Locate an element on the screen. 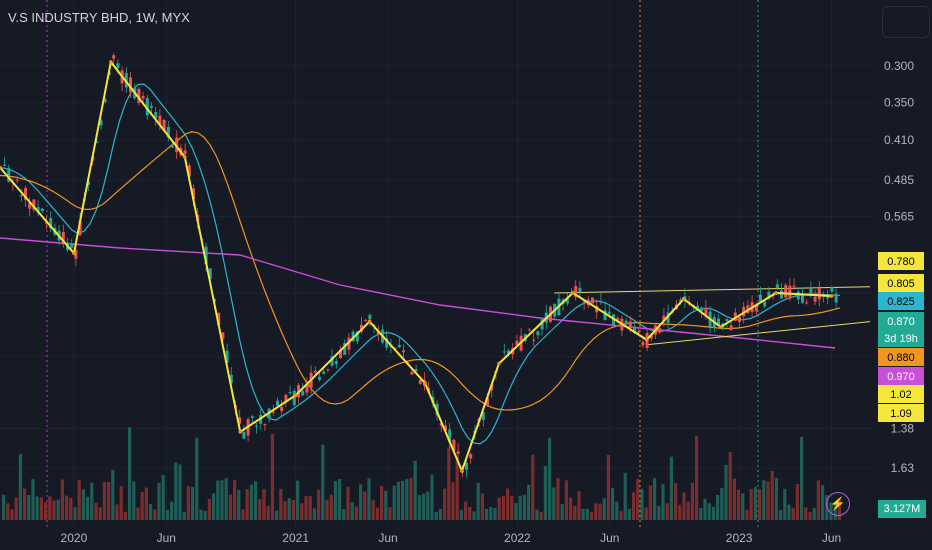 This screenshot has height=550, width=932. price-axis: 0.300 0.350 0.410 0.485 0.565 1.38 1.63 is located at coordinates (899, 267).